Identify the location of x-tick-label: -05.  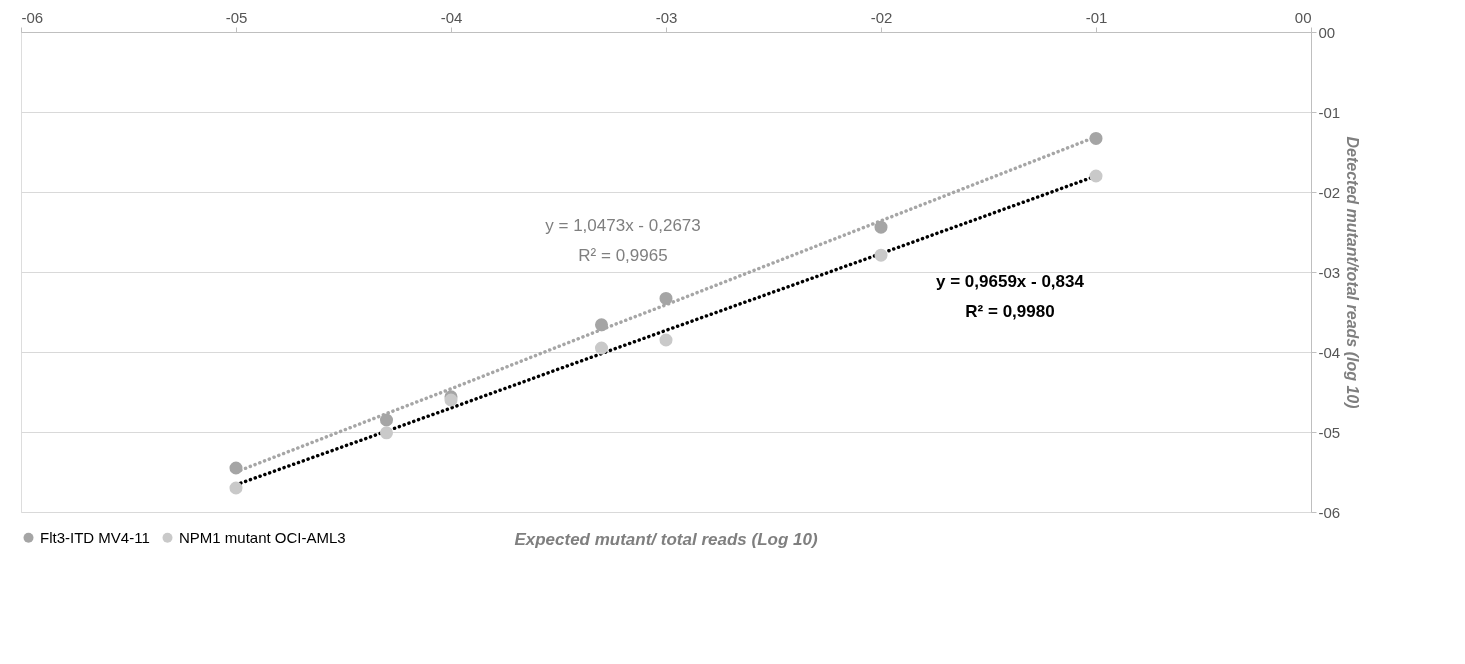
(236, 17).